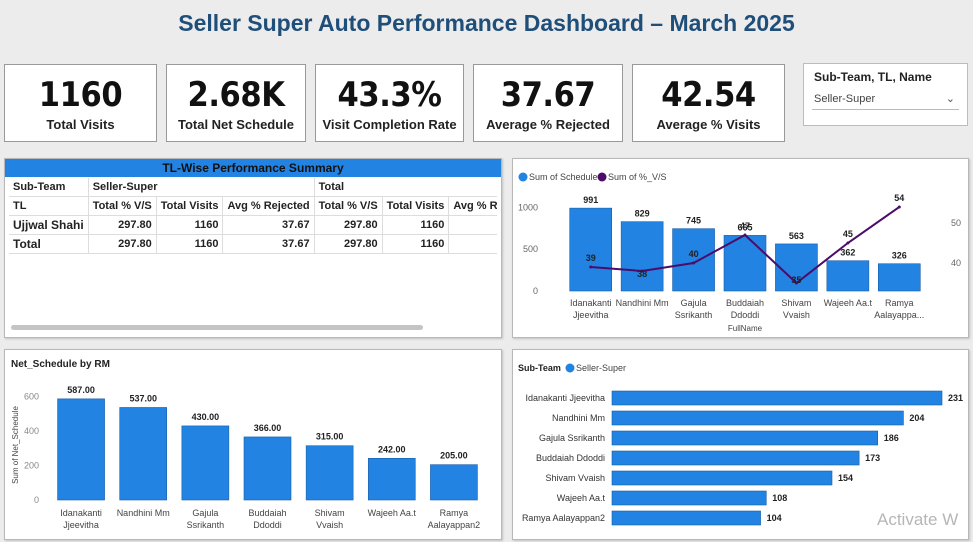  Describe the element at coordinates (642, 214) in the screenshot. I see `data-label: 829` at that location.